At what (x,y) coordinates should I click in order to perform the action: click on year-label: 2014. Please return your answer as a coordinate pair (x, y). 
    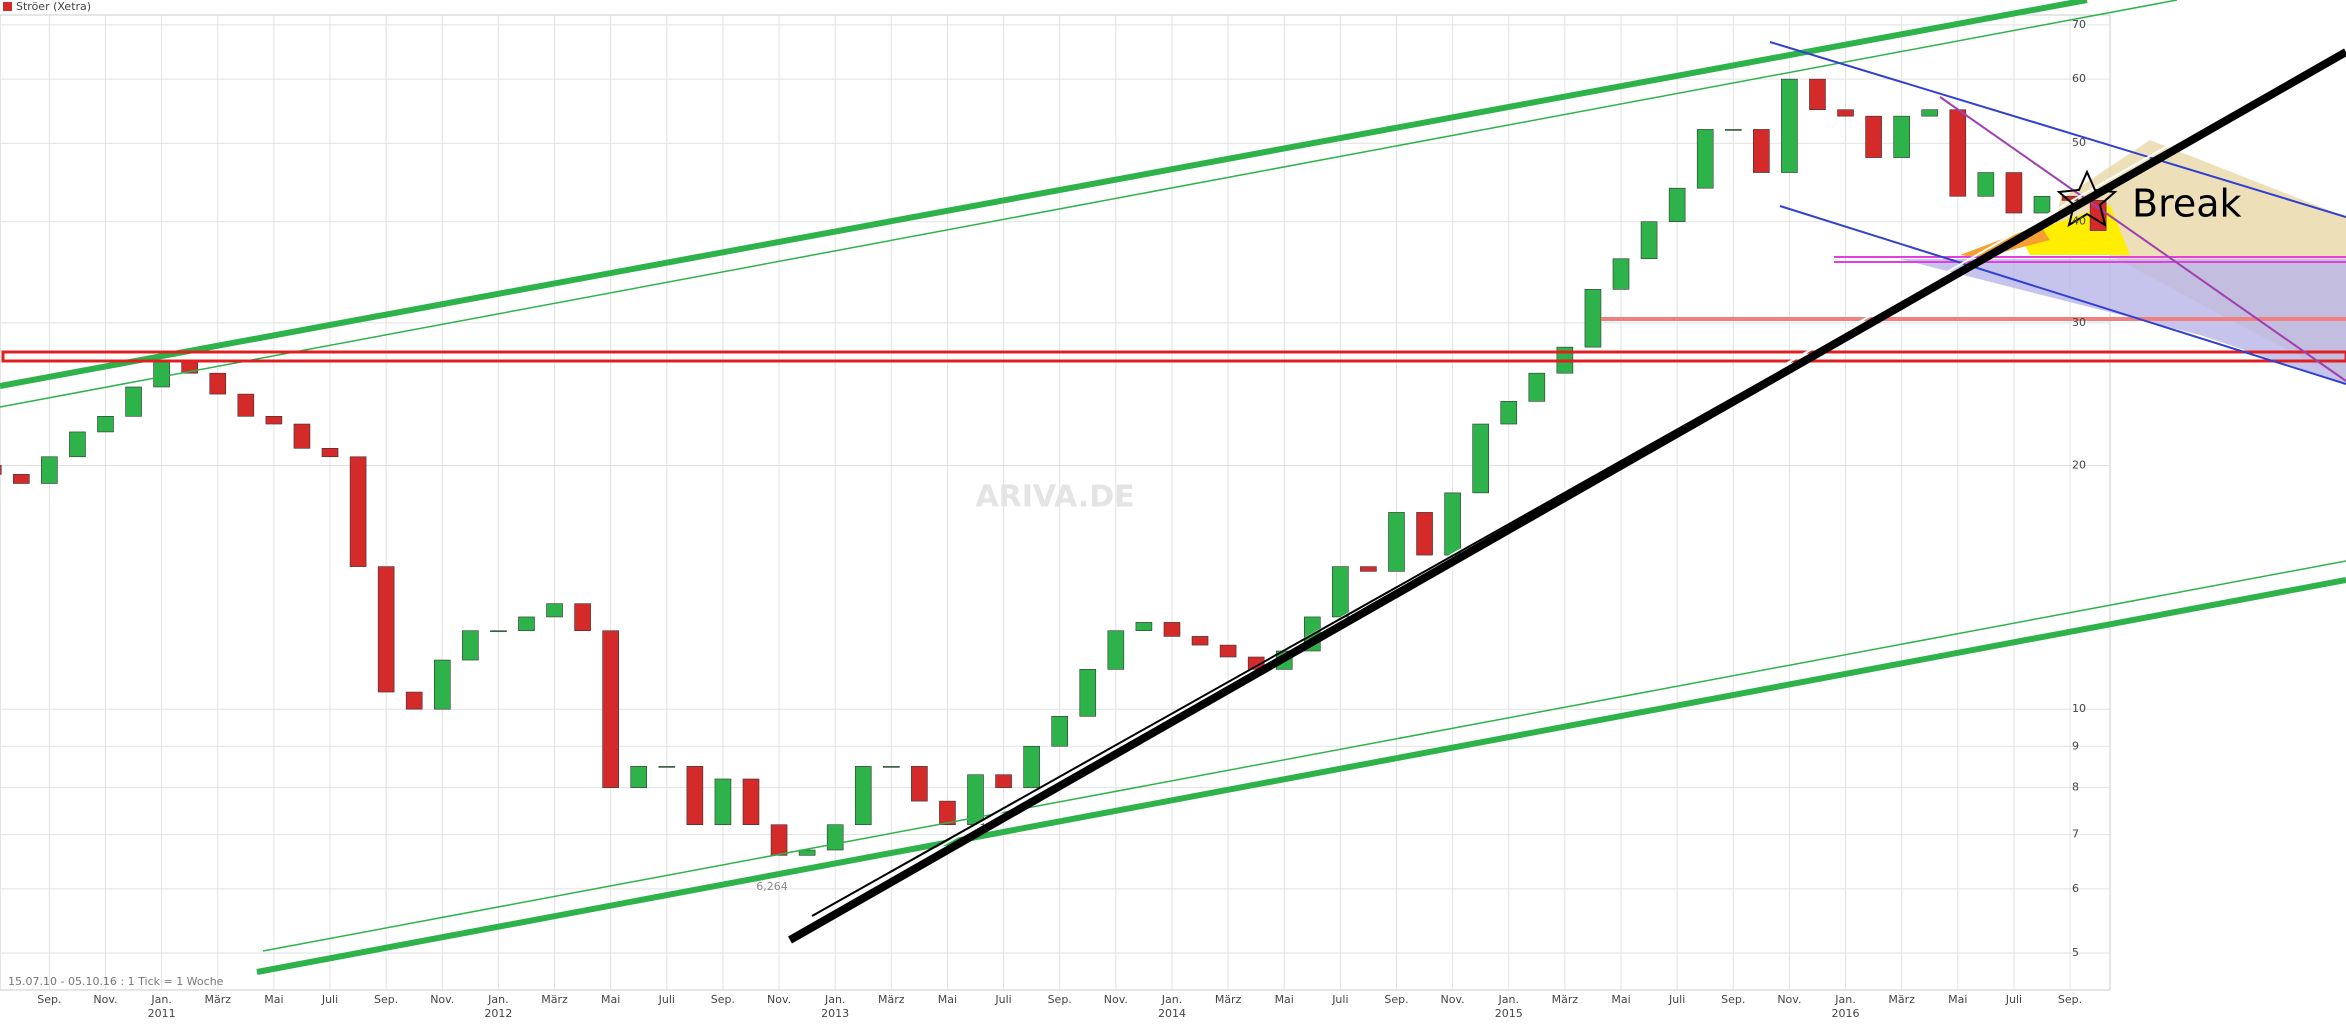
    Looking at the image, I should click on (1172, 1013).